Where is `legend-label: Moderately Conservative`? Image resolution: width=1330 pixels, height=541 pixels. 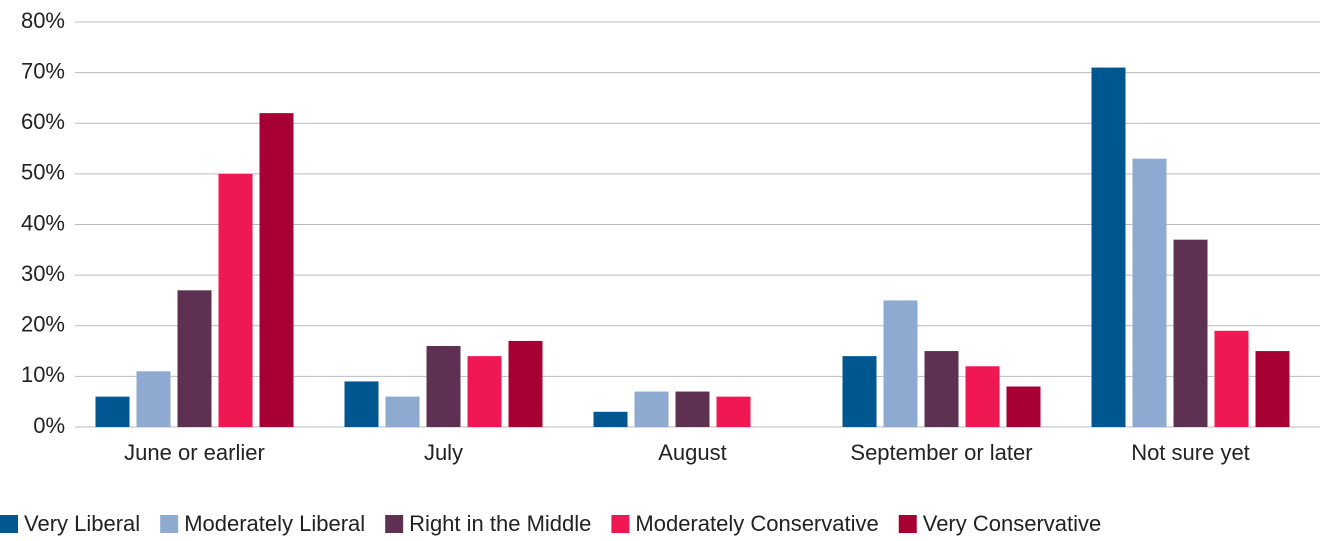
legend-label: Moderately Conservative is located at coordinates (756, 523).